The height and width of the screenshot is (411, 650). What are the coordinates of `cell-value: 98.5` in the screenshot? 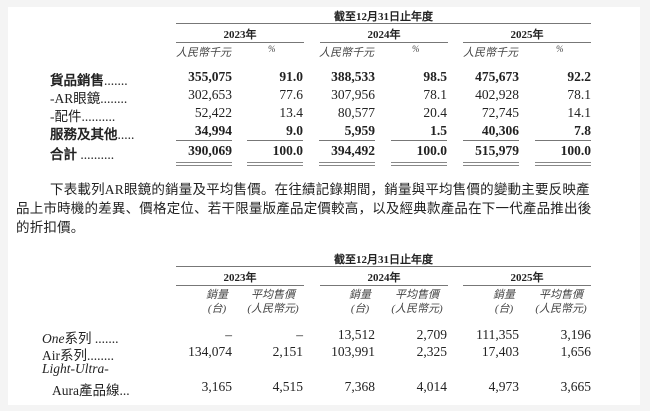 It's located at (435, 76).